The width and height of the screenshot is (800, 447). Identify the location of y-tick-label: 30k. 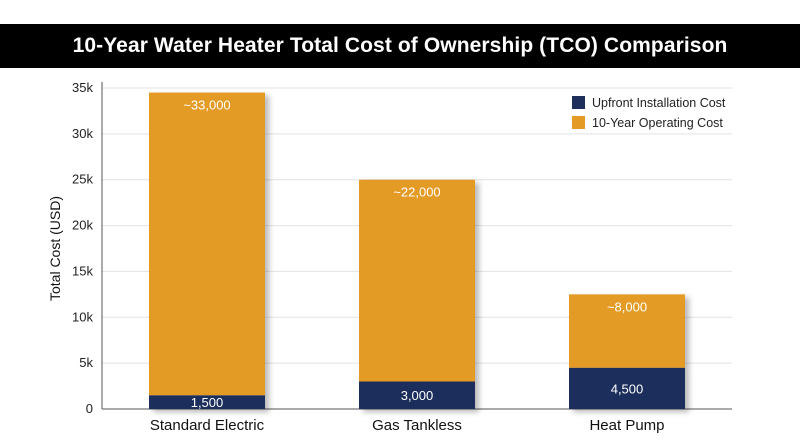
(82, 133).